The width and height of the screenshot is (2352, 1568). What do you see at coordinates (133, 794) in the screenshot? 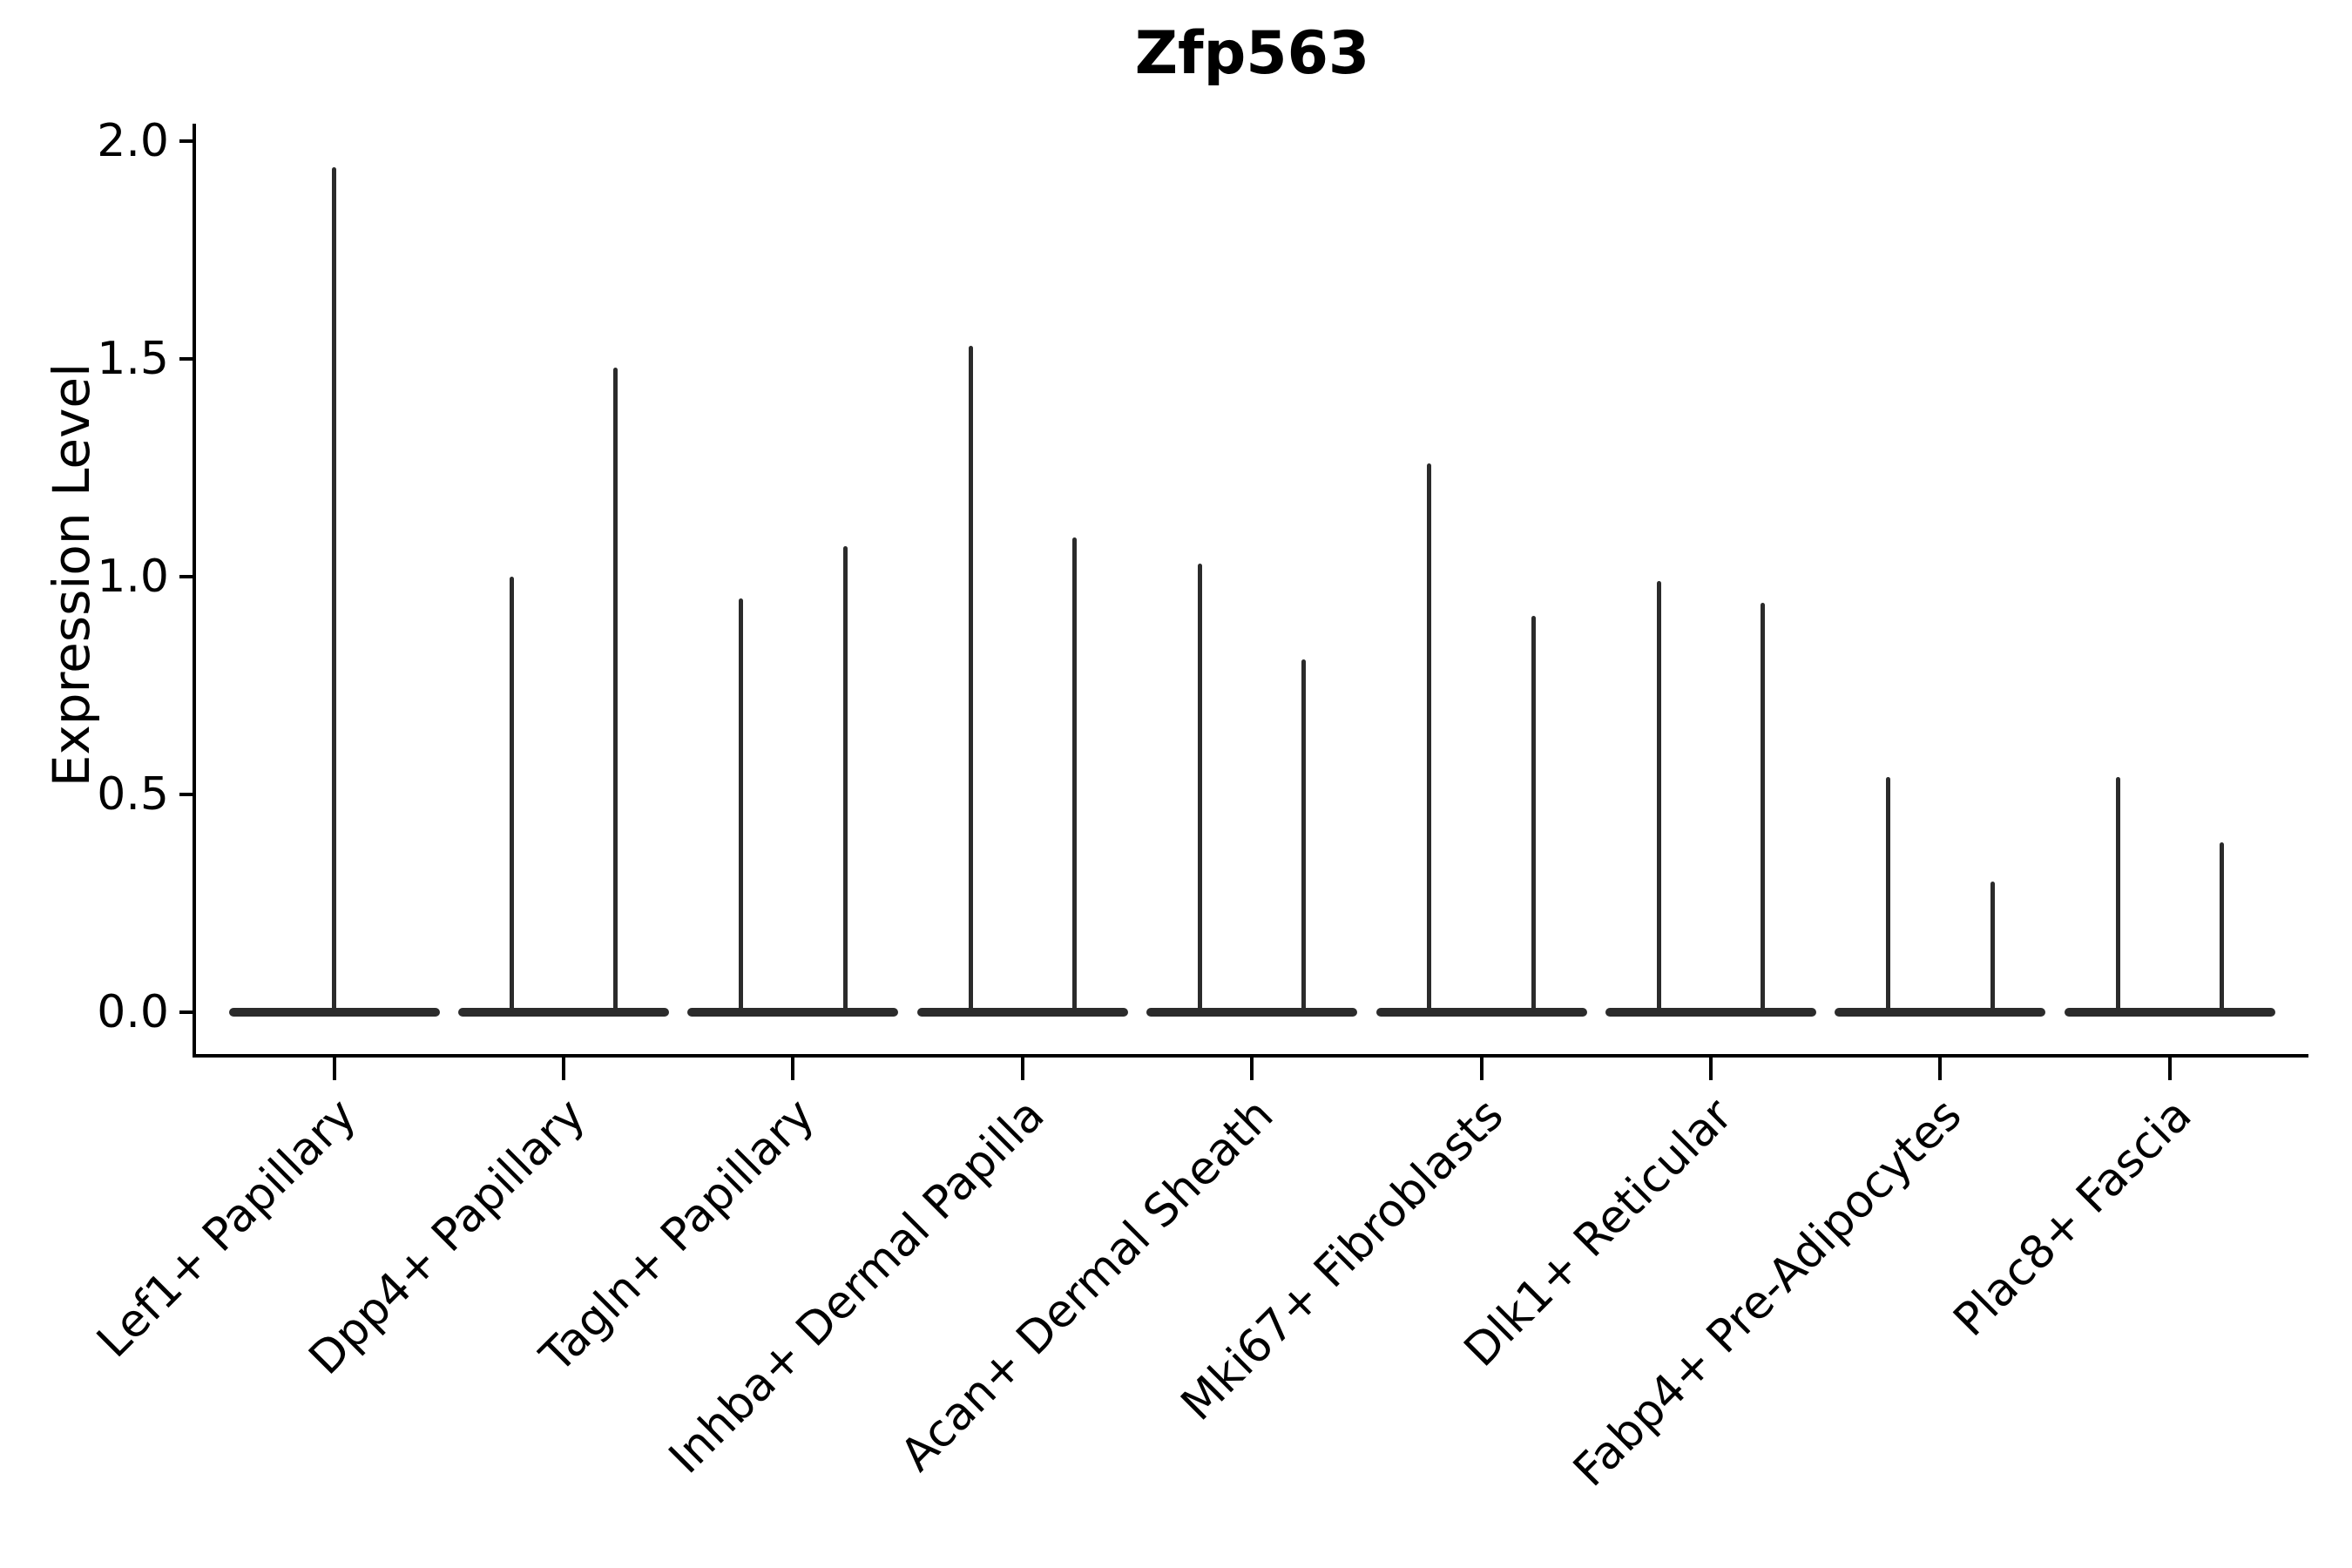
I see `y-tick-label: 0.5` at bounding box center [133, 794].